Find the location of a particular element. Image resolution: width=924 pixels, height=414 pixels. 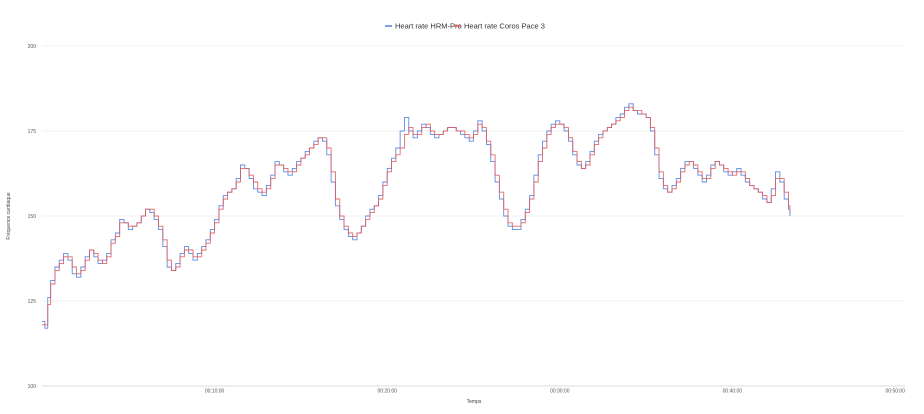

y-axis-ticks: 100 125 150 175 200 is located at coordinates (32, 217).